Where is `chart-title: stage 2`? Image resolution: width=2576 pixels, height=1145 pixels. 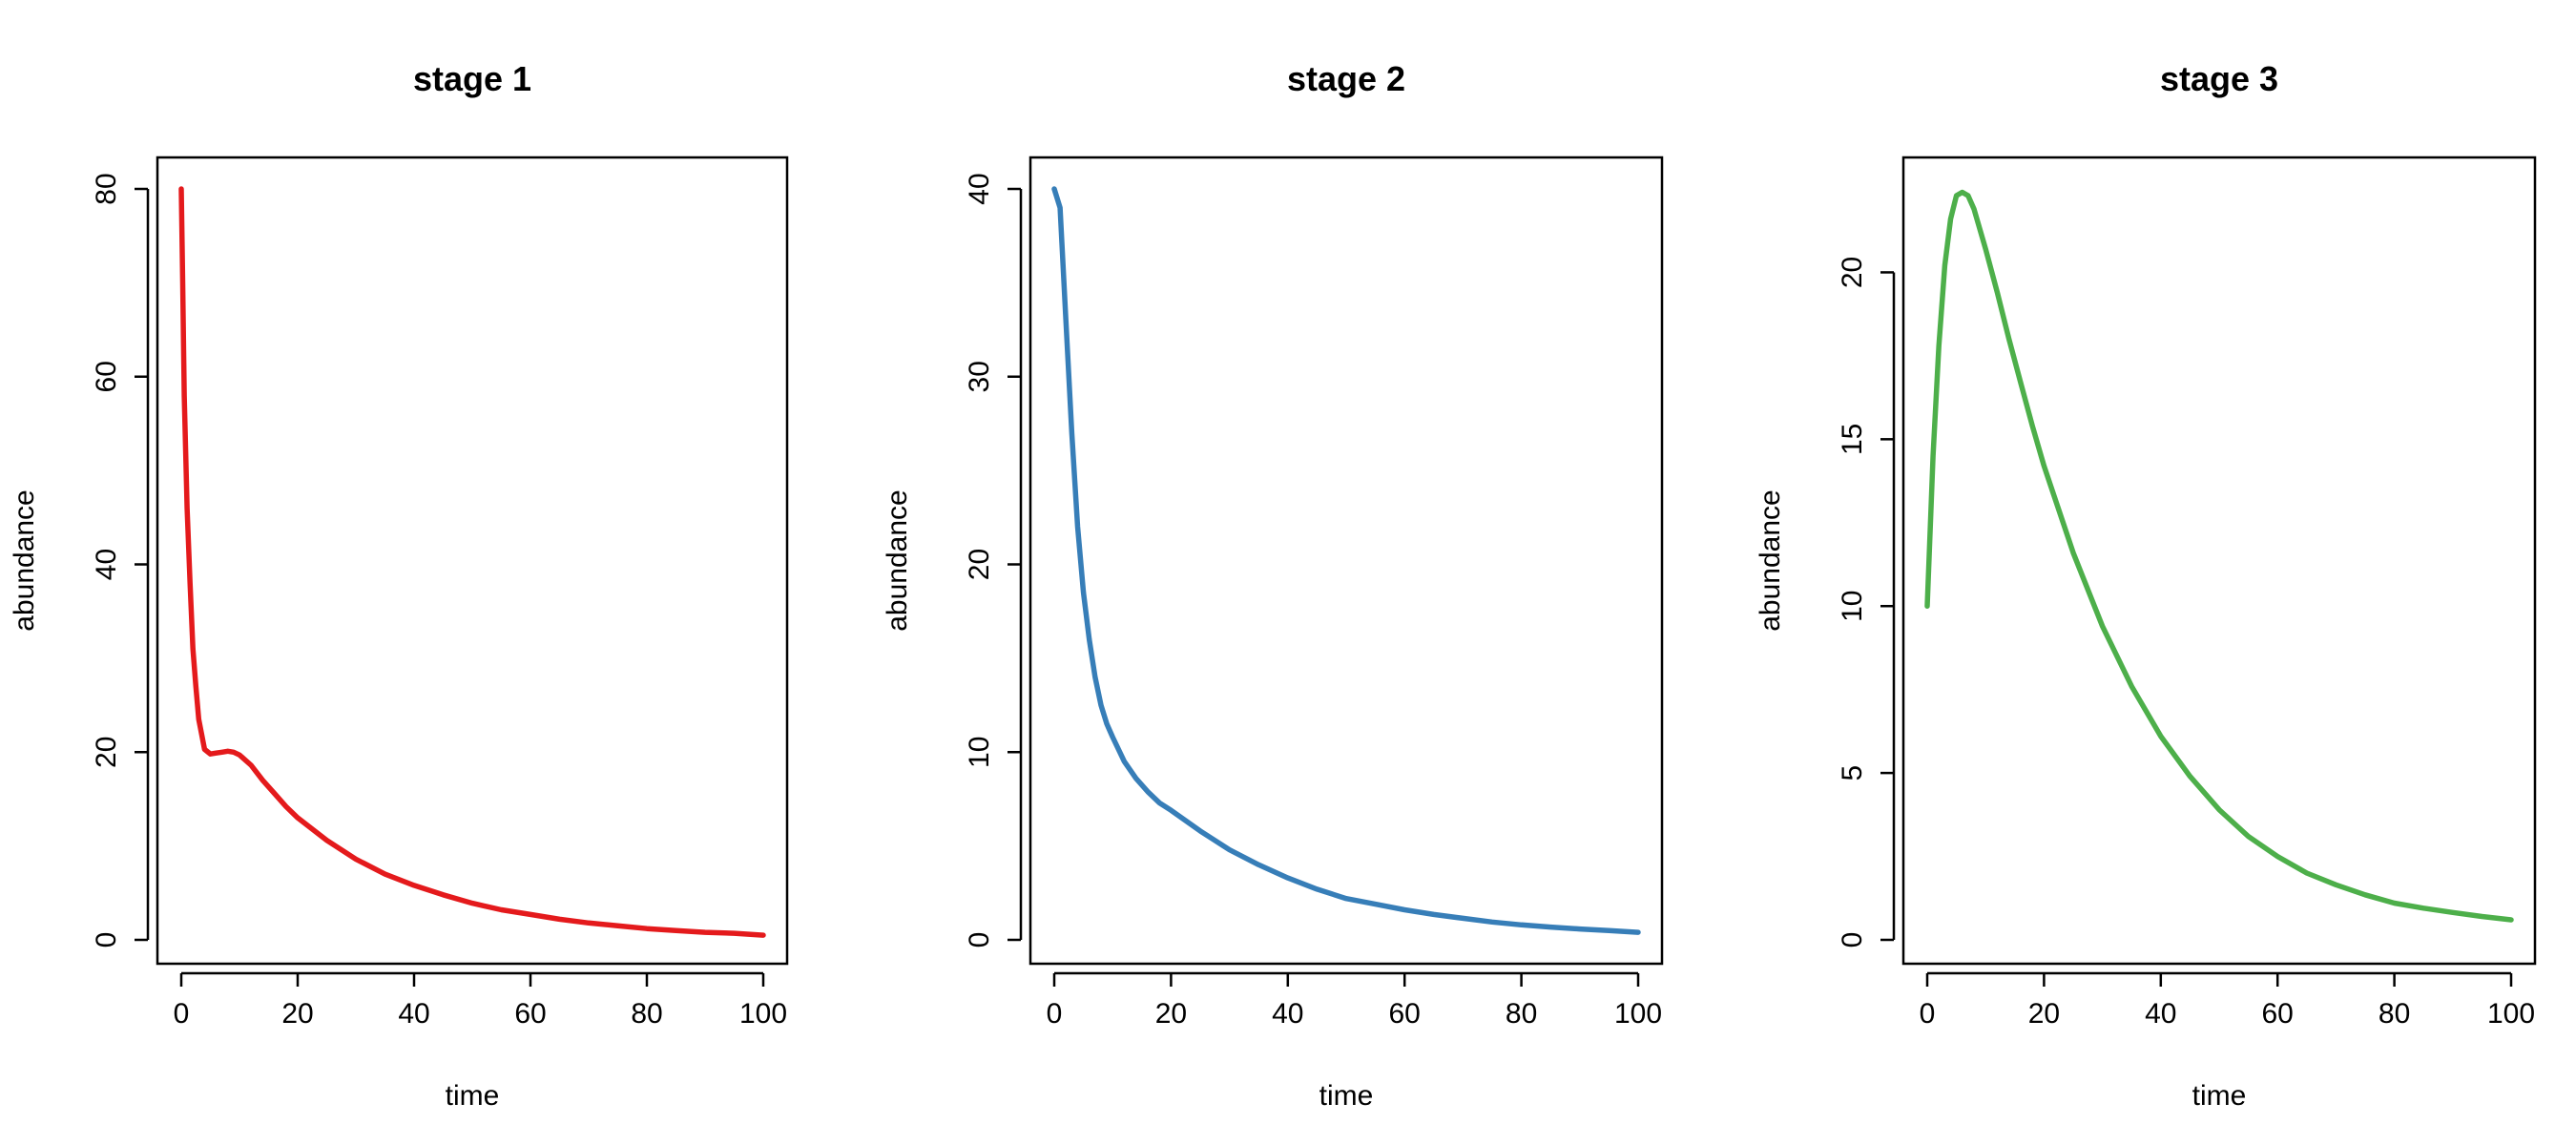 chart-title: stage 2 is located at coordinates (1346, 79).